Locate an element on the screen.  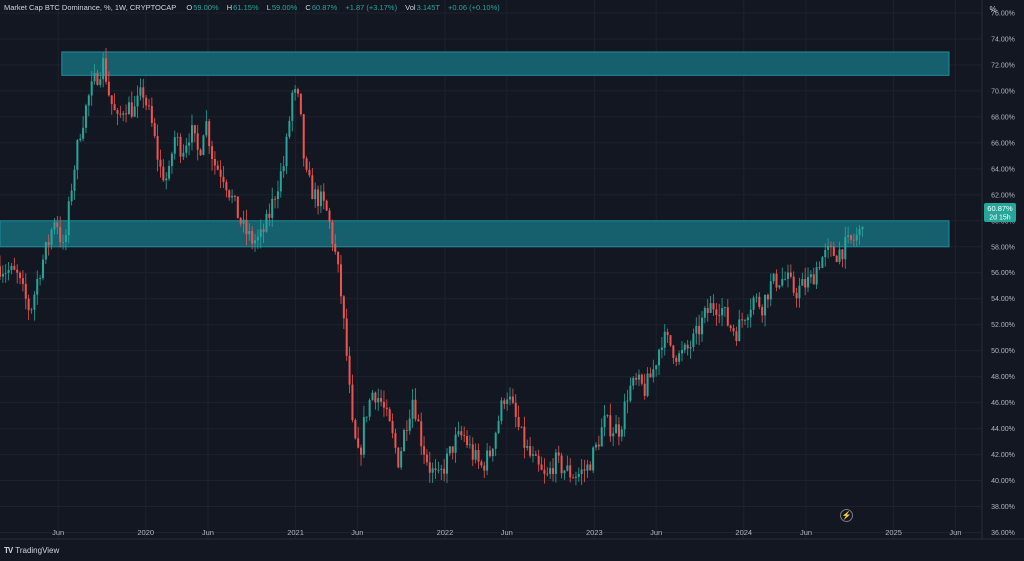
lightning-icon: ⚡ is located at coordinates (846, 515).